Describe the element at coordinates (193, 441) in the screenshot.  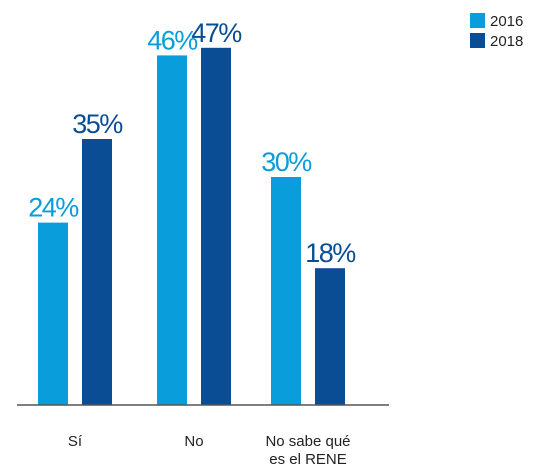
I see `category-label-1: No` at that location.